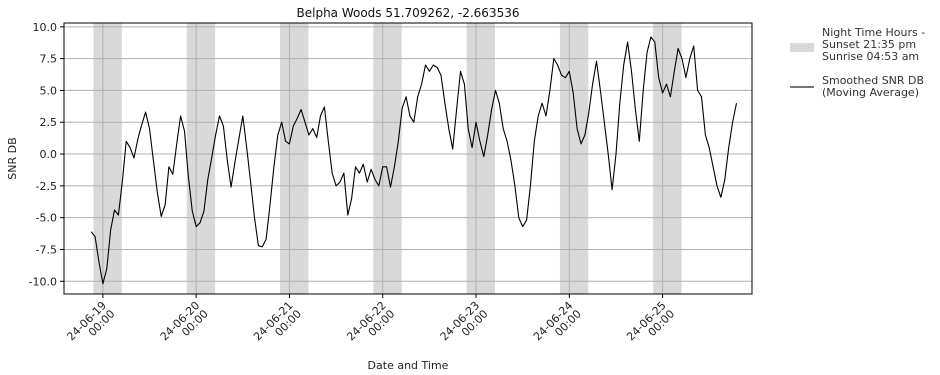 The image size is (940, 375). Describe the element at coordinates (49, 90) in the screenshot. I see `y-tick-label-7: 5.0` at that location.